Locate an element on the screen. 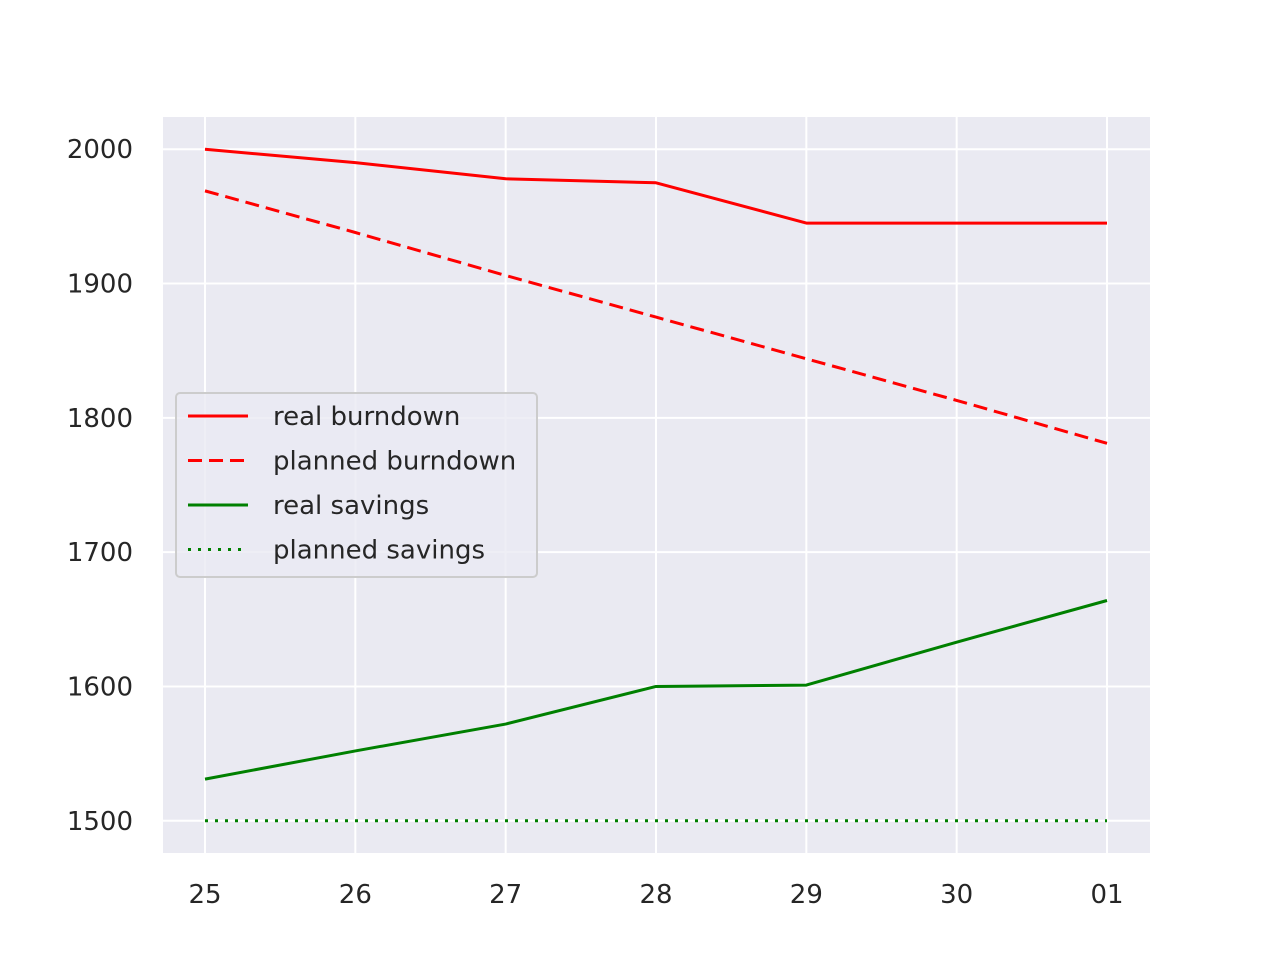  legend-label: planned savings is located at coordinates (379, 551).